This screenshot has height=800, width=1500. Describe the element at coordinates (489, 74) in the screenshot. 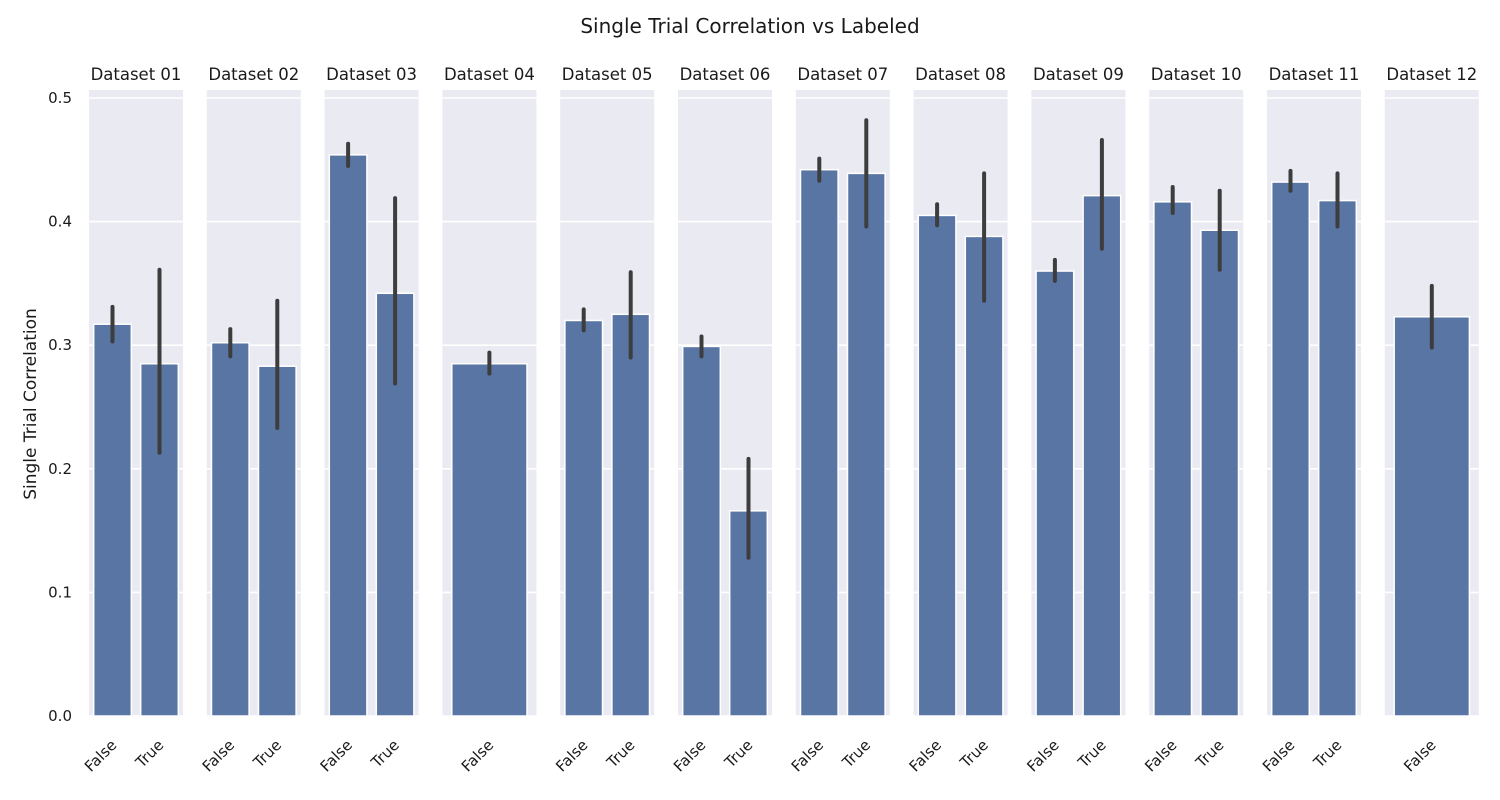

I see `panel-title: Dataset 04` at that location.